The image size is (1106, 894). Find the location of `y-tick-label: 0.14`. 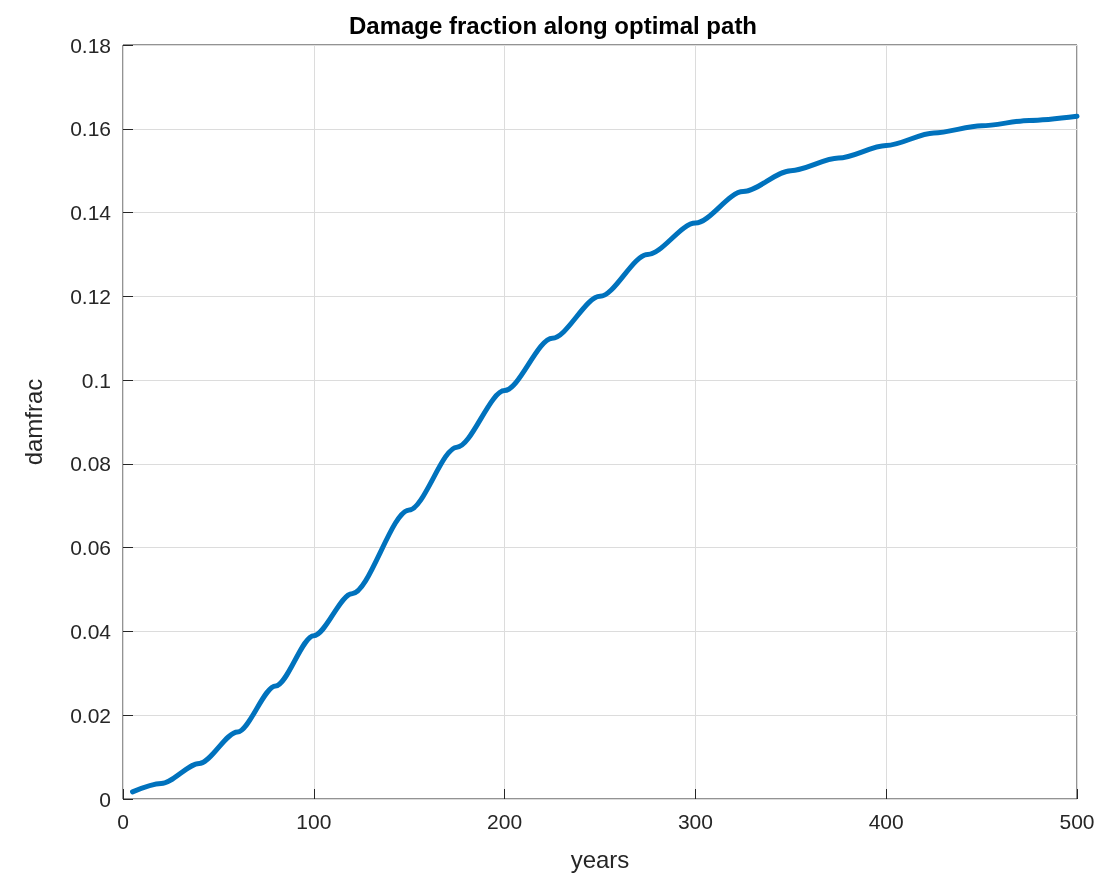

y-tick-label: 0.14 is located at coordinates (91, 213).